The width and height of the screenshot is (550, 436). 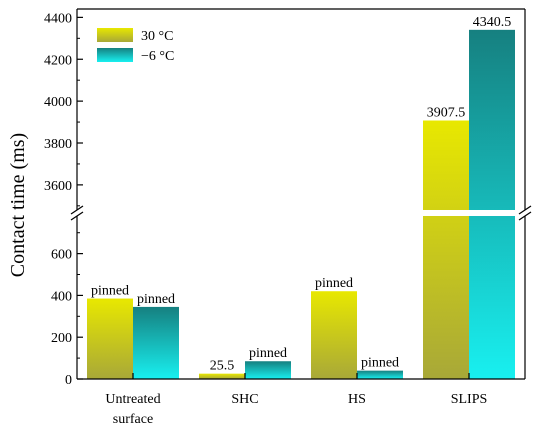 What do you see at coordinates (61, 255) in the screenshot?
I see `y-tick-label: 600` at bounding box center [61, 255].